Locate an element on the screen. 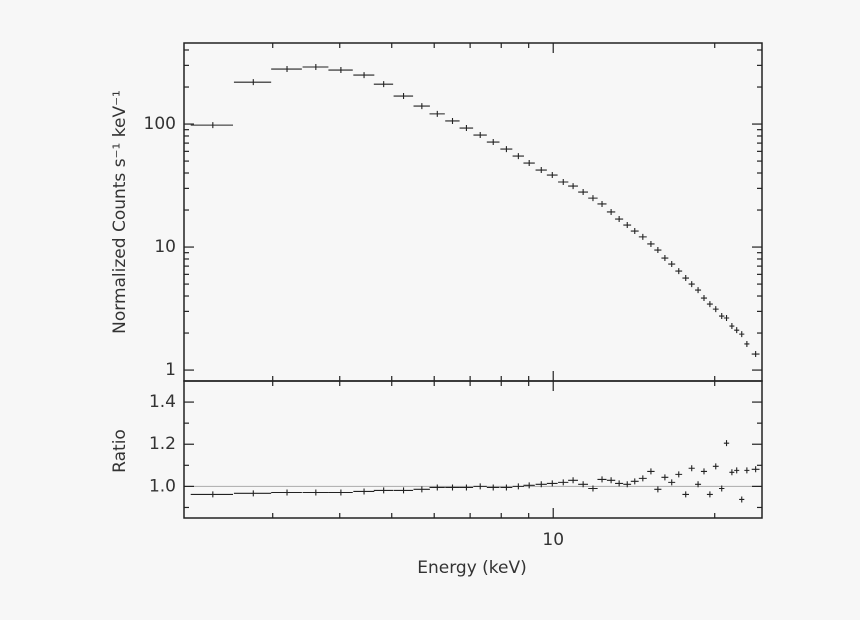  y-tick-label: 10 is located at coordinates (165, 247).